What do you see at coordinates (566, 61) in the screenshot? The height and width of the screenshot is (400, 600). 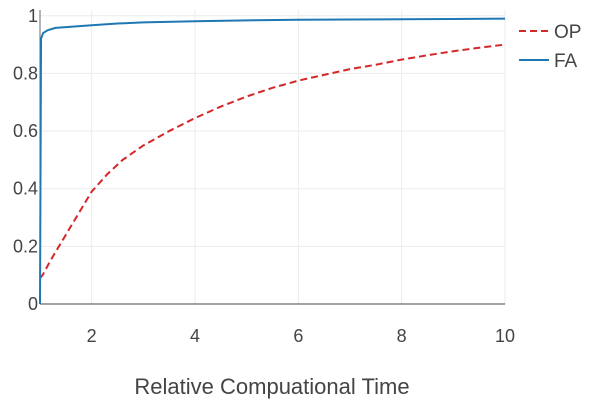 I see `legend-label: FA` at bounding box center [566, 61].